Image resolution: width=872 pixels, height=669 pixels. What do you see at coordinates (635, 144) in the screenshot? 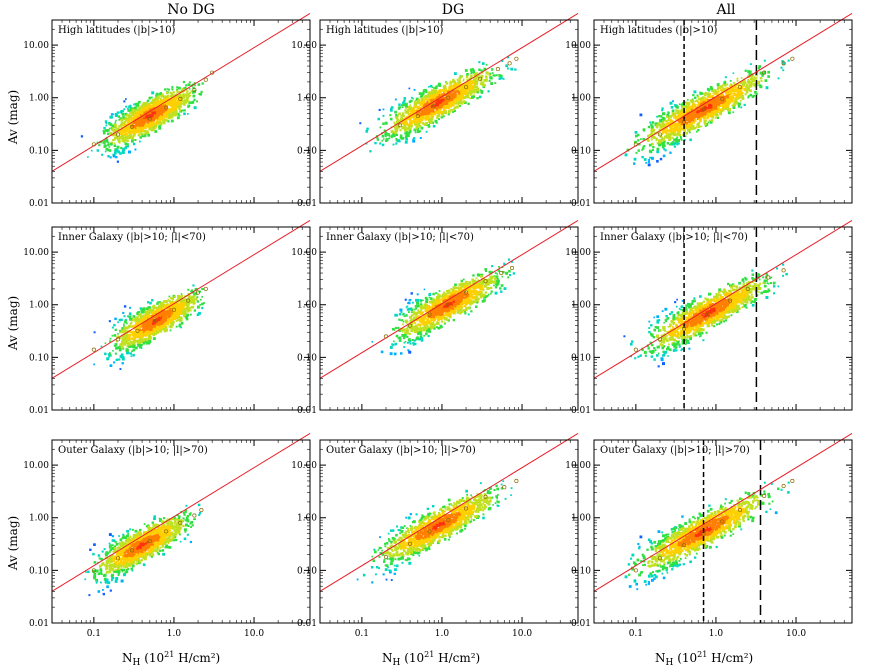
I see `binned-point` at bounding box center [635, 144].